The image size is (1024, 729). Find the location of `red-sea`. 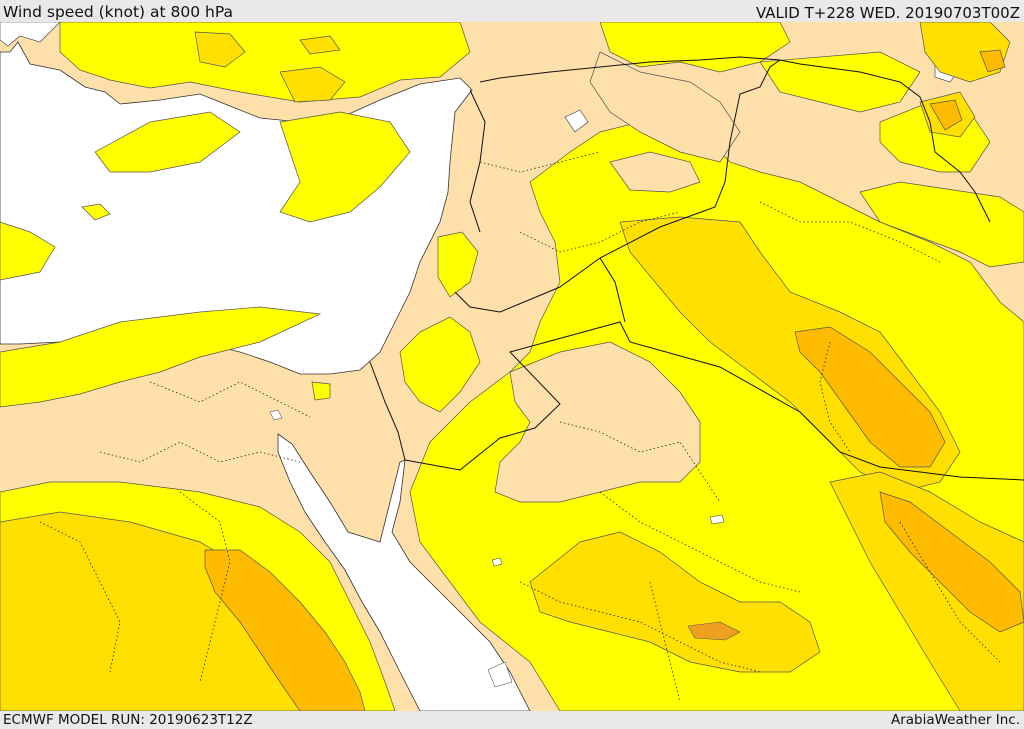

red-sea is located at coordinates (404, 572).